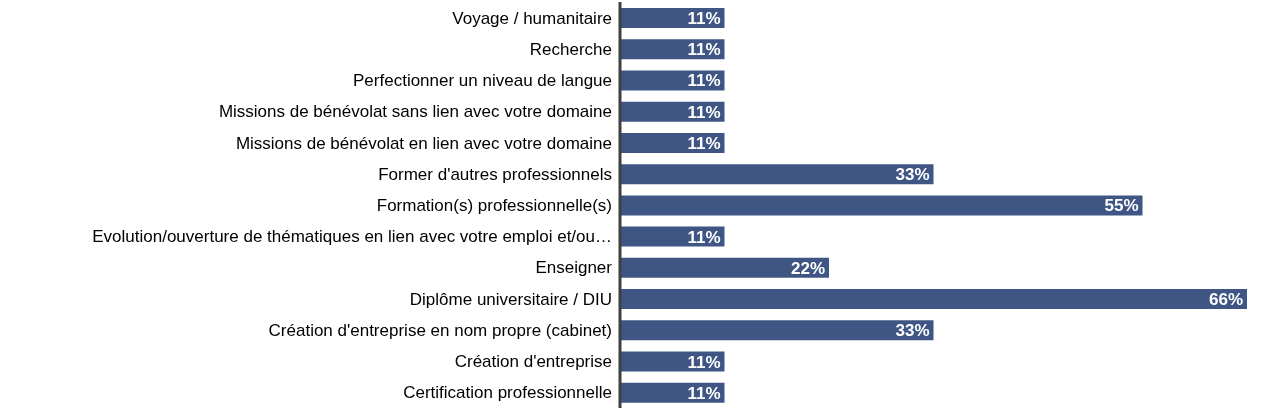 This screenshot has height=409, width=1285. What do you see at coordinates (495, 174) in the screenshot?
I see `y-tick-label: Former d'autres professionnels` at bounding box center [495, 174].